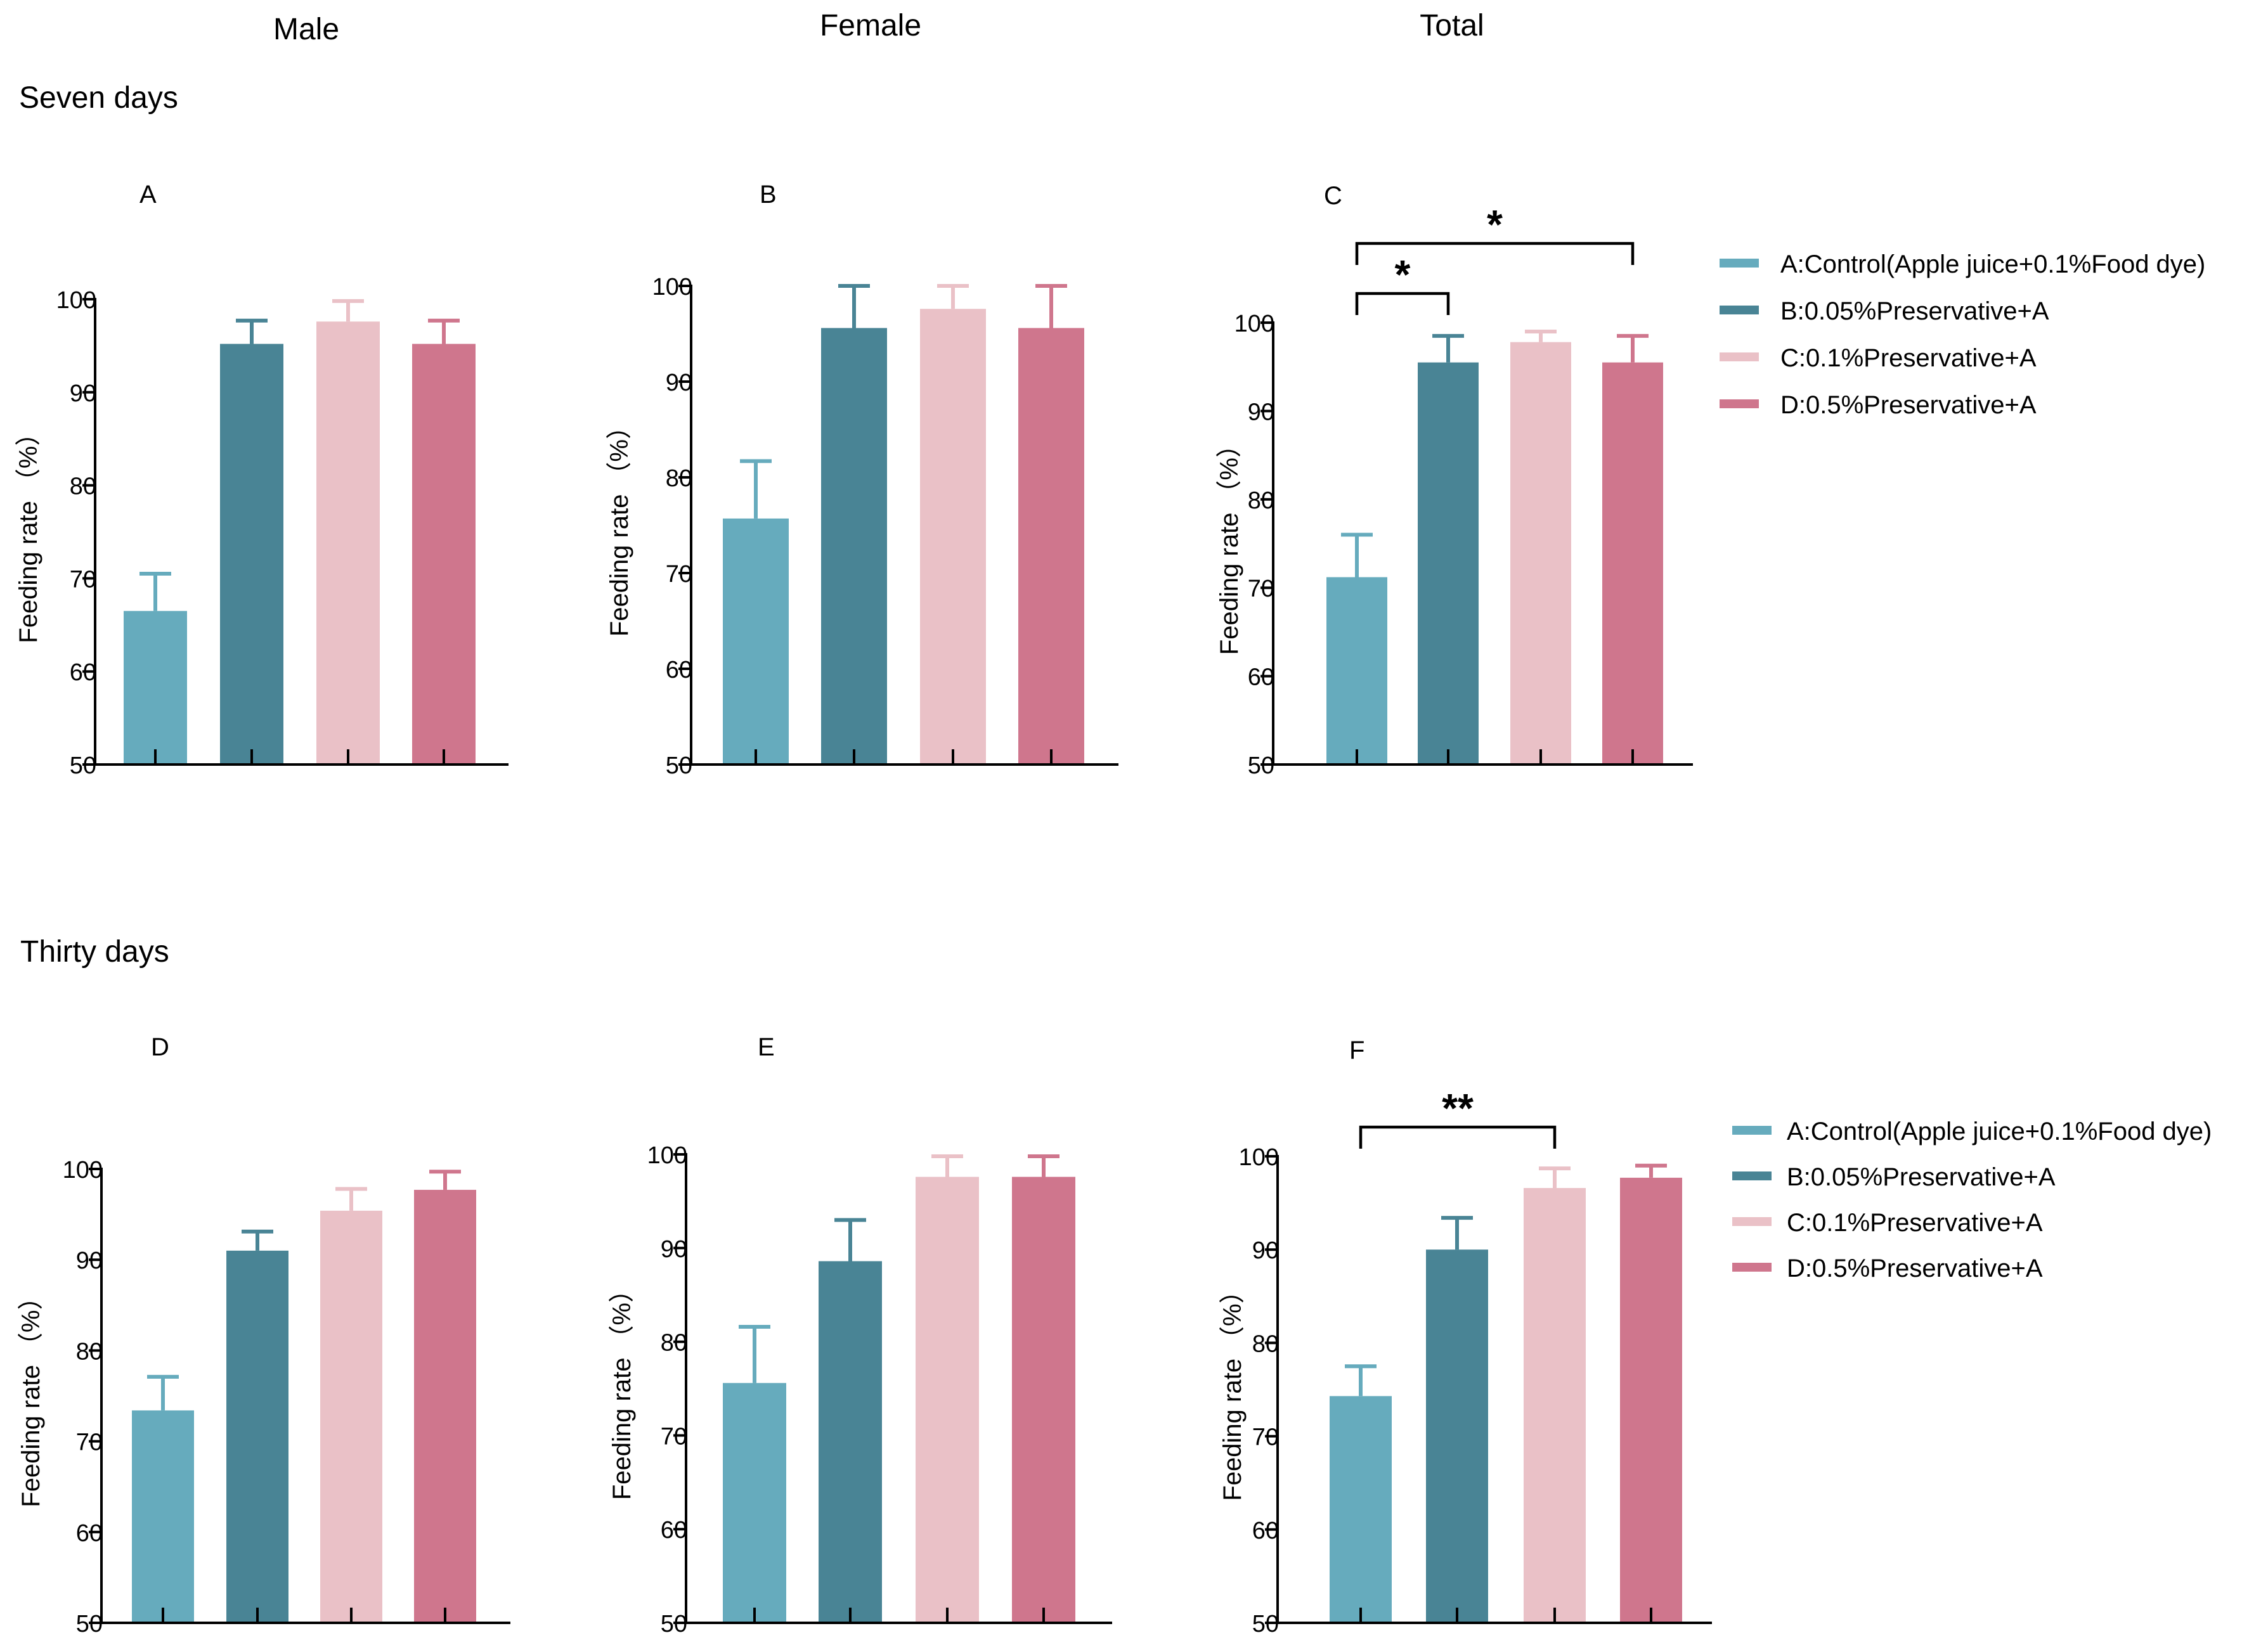 This screenshot has height=1652, width=2268. I want to click on legend-label-a: A:Control(Apple juice+0.1%Food dye), so click(1992, 264).